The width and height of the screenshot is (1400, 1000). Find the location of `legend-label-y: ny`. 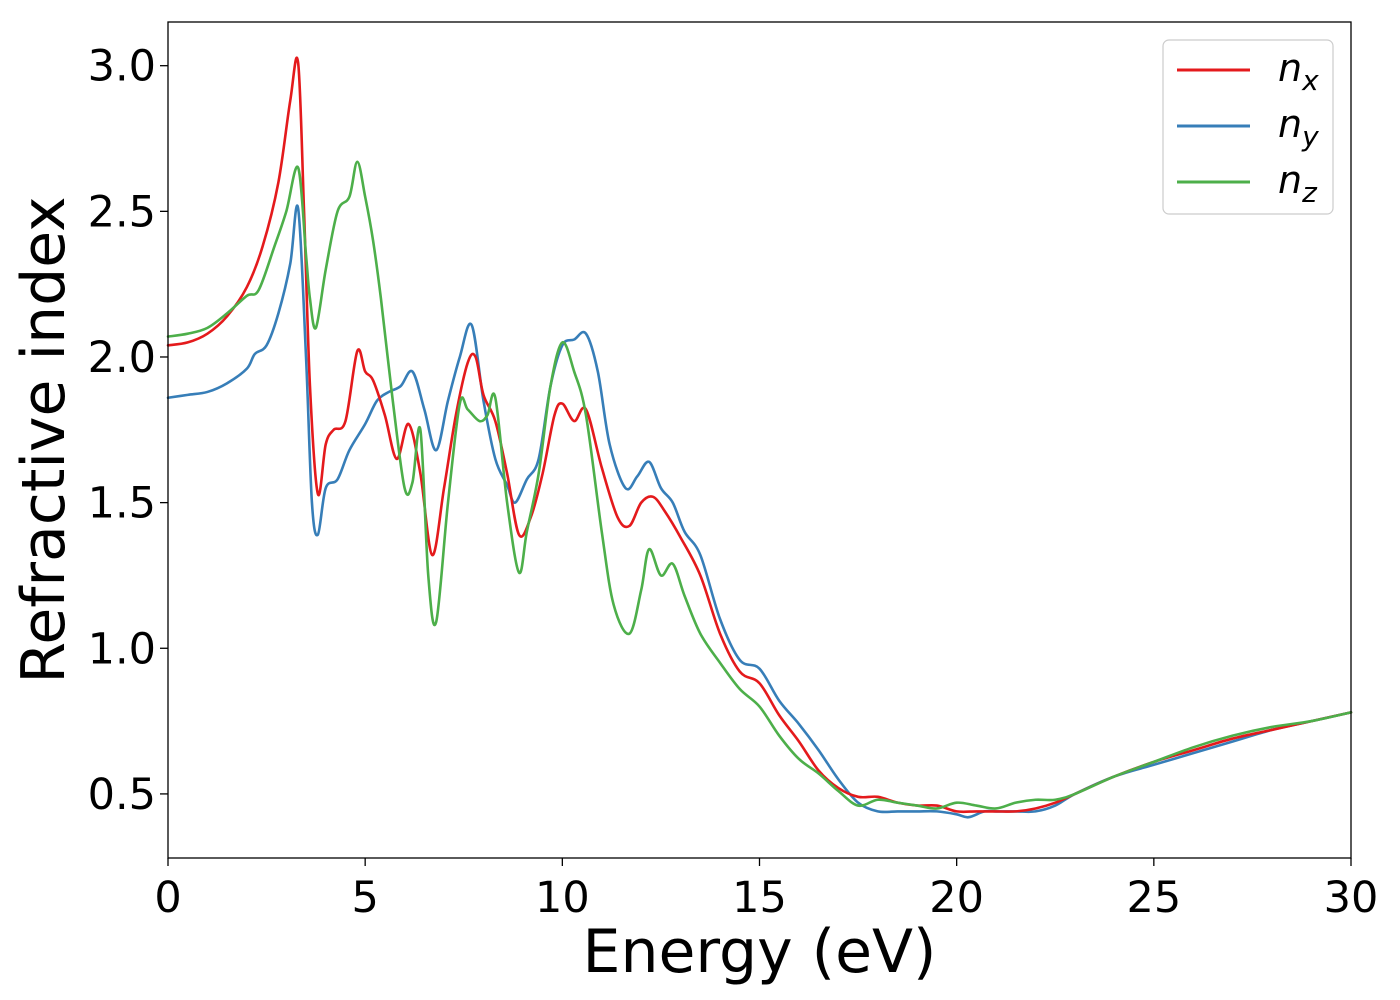

legend-label-y: ny is located at coordinates (1298, 127).